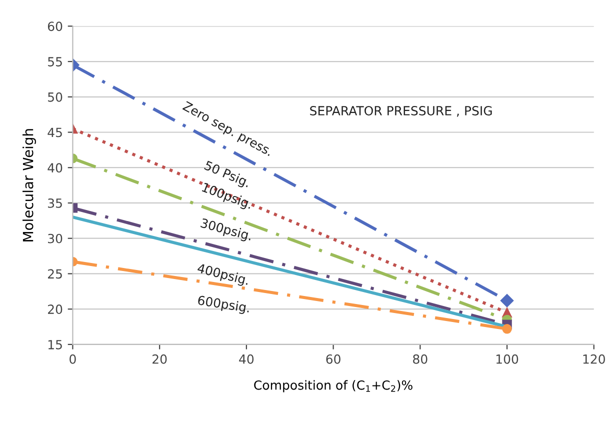  Describe the element at coordinates (55, 274) in the screenshot. I see `y-tick-label: 25` at that location.